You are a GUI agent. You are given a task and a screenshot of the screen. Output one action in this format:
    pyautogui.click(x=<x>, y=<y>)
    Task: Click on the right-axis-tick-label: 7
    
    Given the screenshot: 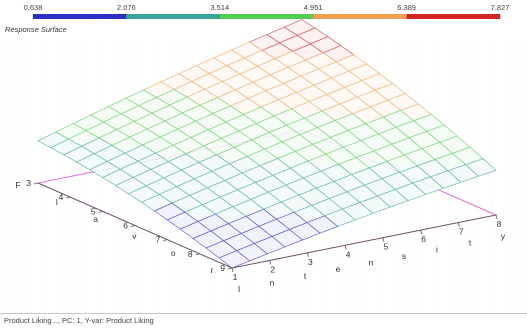 What is the action you would take?
    pyautogui.click(x=461, y=232)
    